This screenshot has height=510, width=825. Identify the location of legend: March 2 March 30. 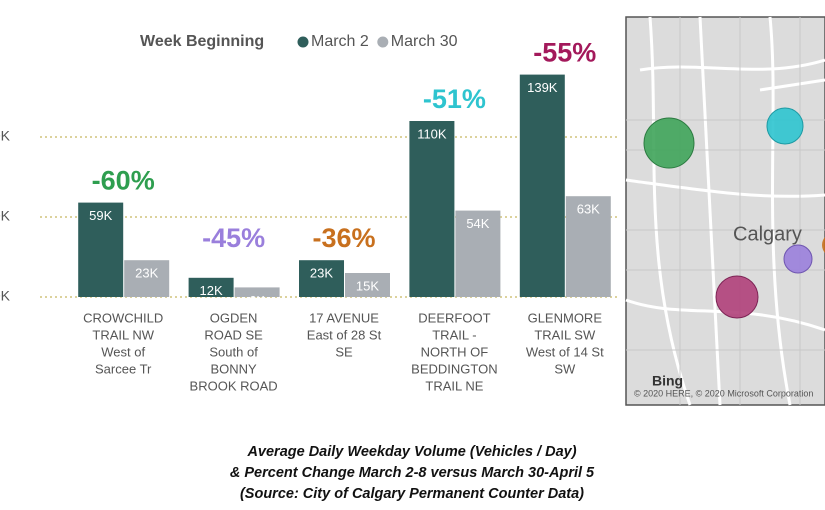
(377, 41).